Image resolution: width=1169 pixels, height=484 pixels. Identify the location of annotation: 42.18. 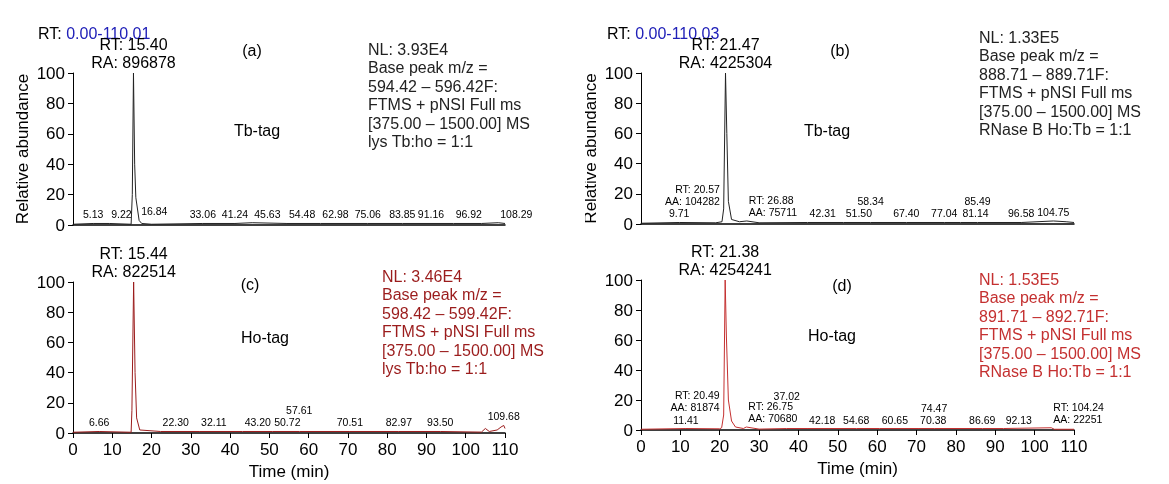
(822, 419).